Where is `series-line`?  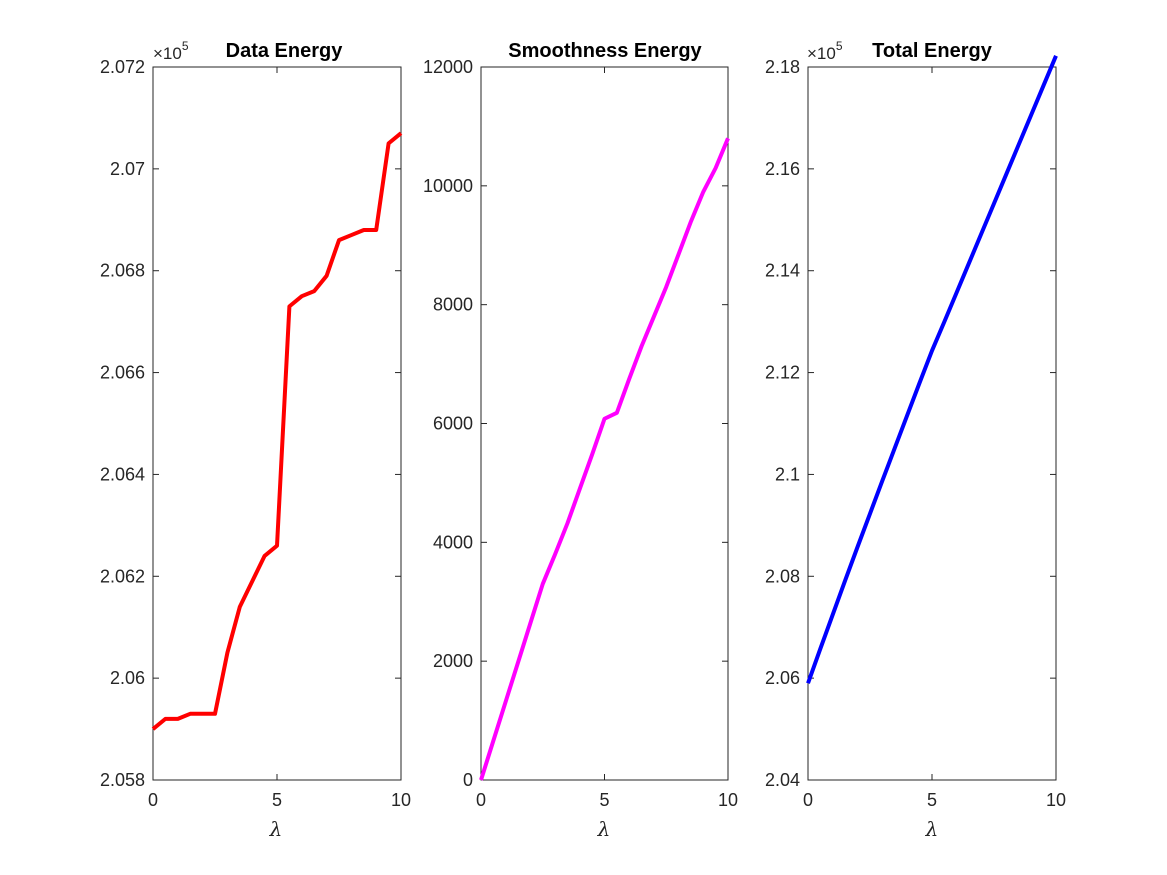 series-line is located at coordinates (277, 431).